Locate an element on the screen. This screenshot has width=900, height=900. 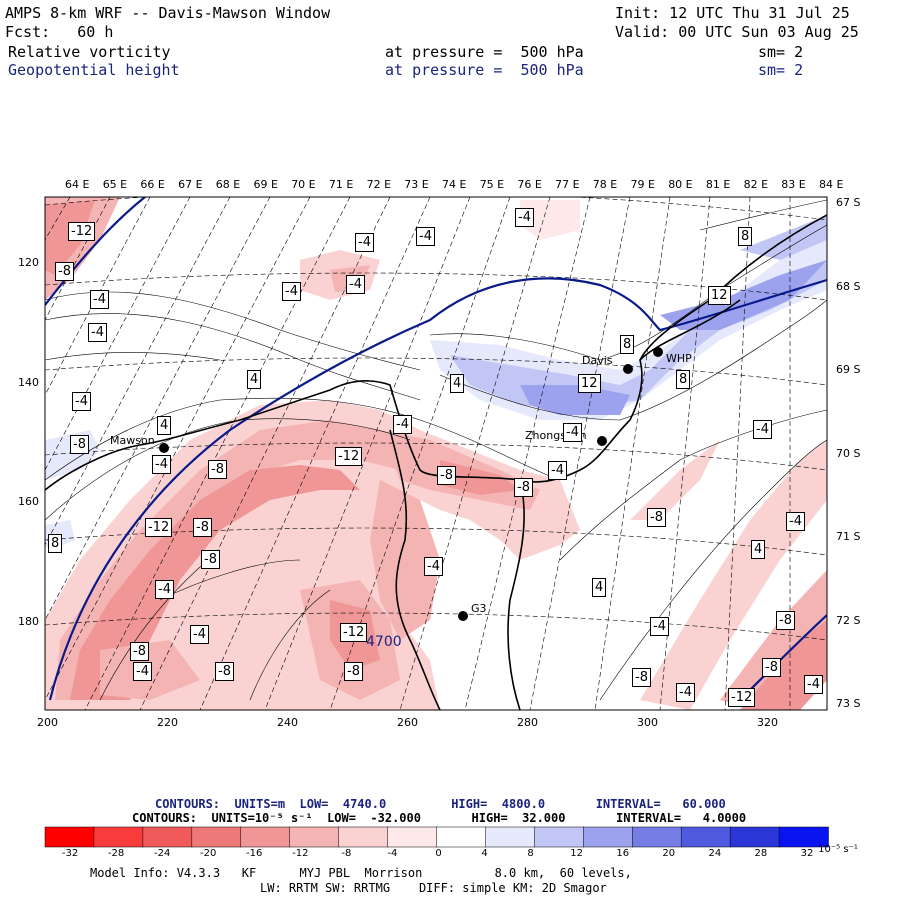
lon-label: 77 E is located at coordinates (567, 184).